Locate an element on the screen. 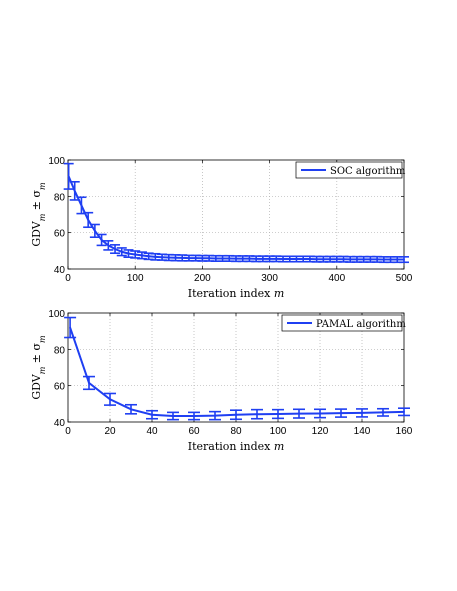 This screenshot has width=457, height=591. plot-frame is located at coordinates (236, 214).